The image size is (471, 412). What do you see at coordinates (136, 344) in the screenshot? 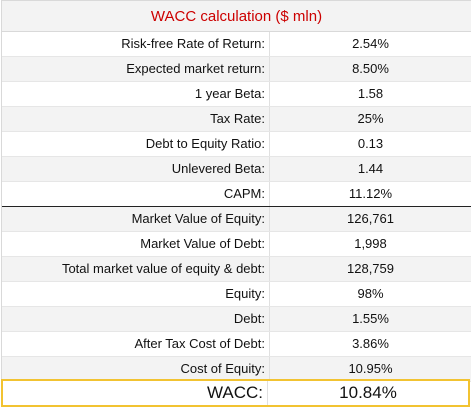
I see `row-label: After Tax Cost of Debt:` at bounding box center [136, 344].